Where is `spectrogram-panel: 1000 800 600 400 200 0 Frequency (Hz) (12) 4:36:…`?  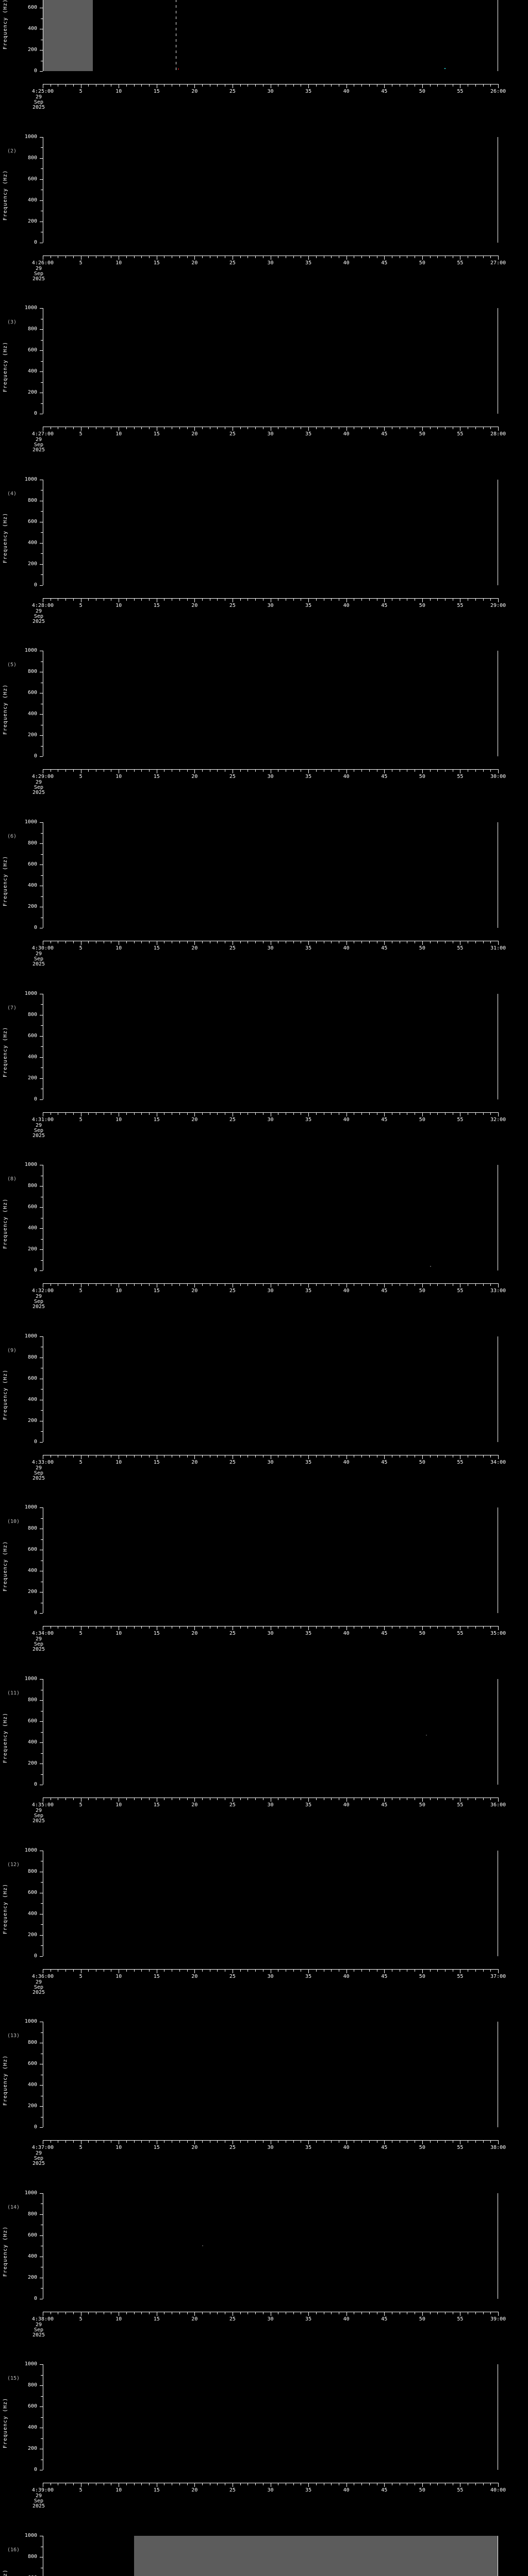 spectrogram-panel: 1000 800 600 400 200 0 Frequency (Hz) (12) 4:36:… is located at coordinates (264, 1935).